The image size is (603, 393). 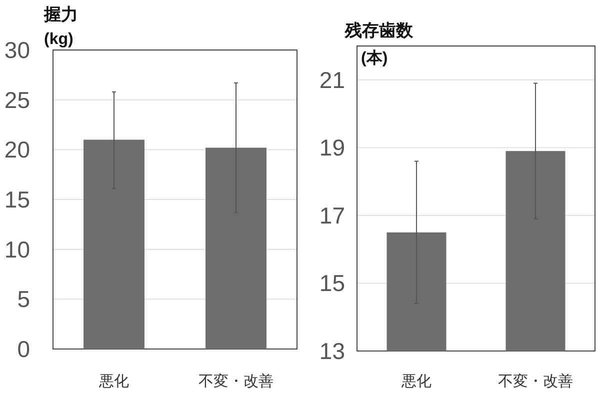 I want to click on y-tick-label: 30, so click(x=17, y=50).